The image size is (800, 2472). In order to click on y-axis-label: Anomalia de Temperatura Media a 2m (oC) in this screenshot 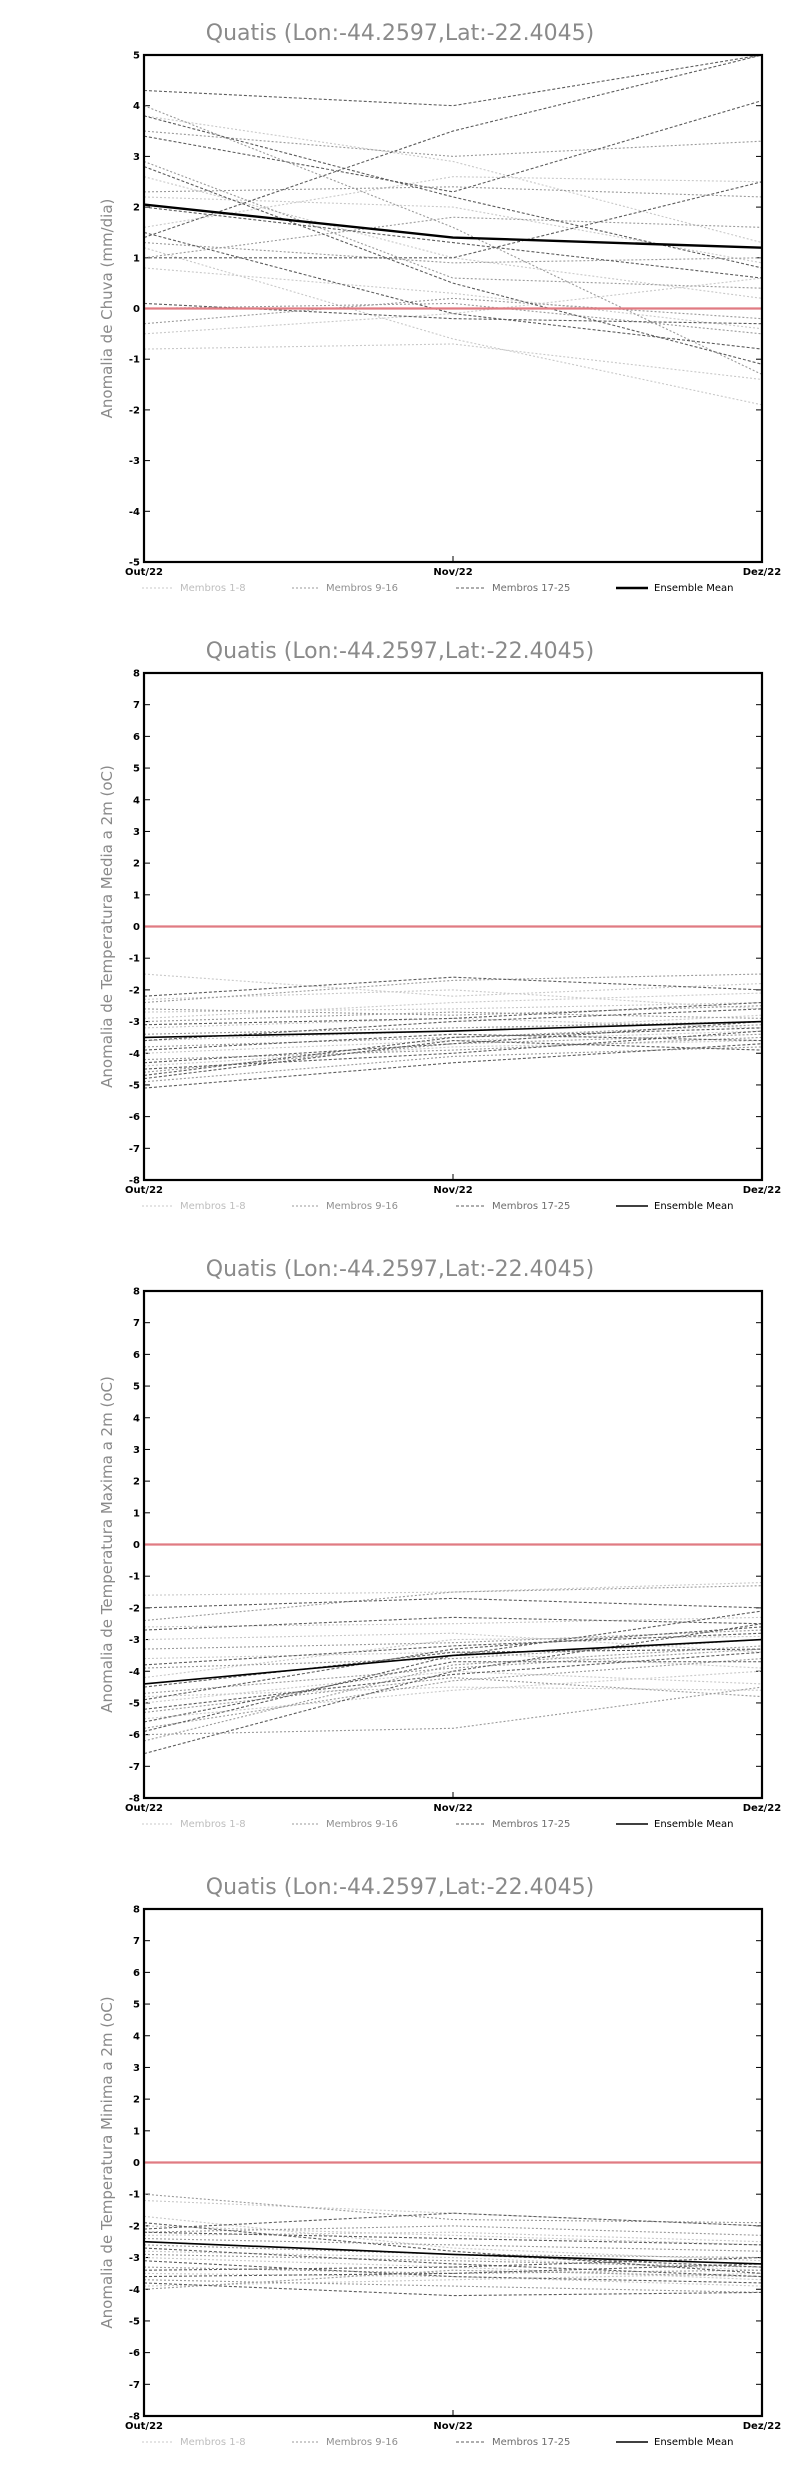, I will do `click(107, 926)`.